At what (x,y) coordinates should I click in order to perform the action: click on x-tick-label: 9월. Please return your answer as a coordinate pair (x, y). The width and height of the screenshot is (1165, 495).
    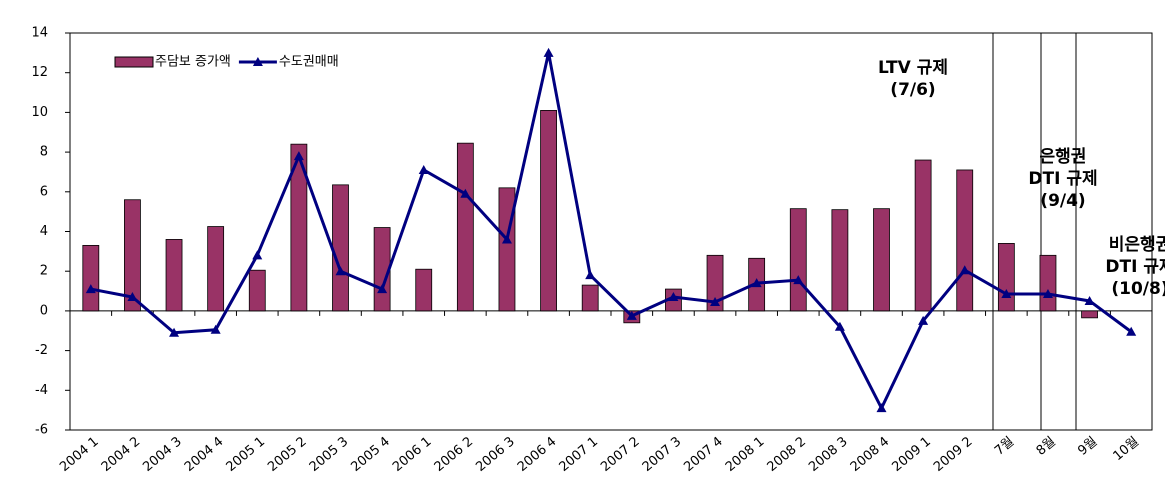
    Looking at the image, I should click on (1087, 446).